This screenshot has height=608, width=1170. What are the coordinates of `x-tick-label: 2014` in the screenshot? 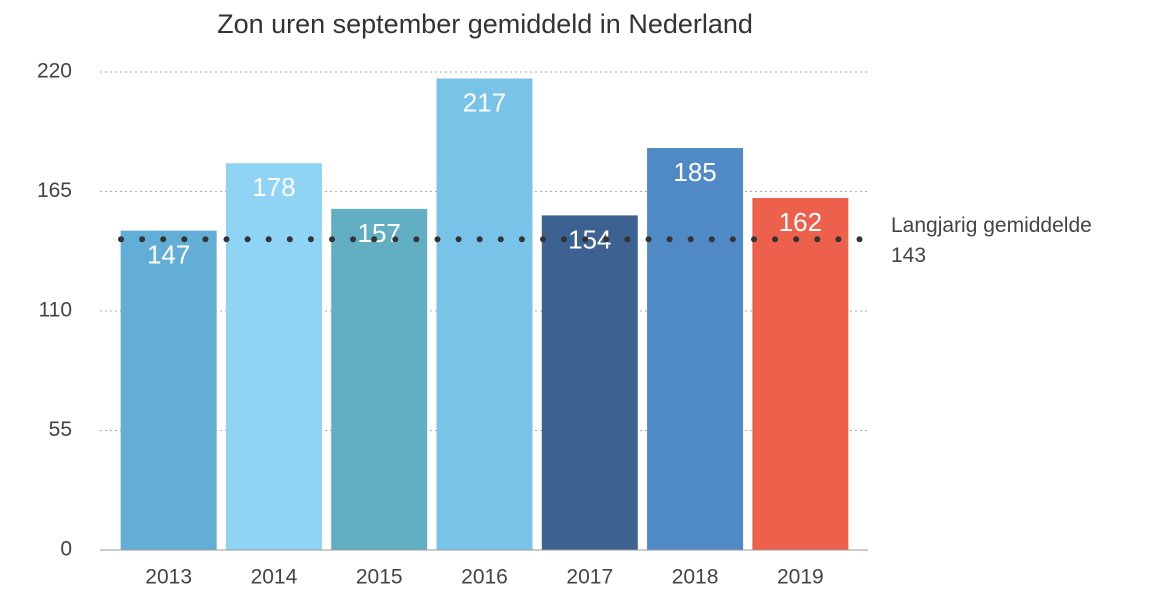 It's located at (274, 577).